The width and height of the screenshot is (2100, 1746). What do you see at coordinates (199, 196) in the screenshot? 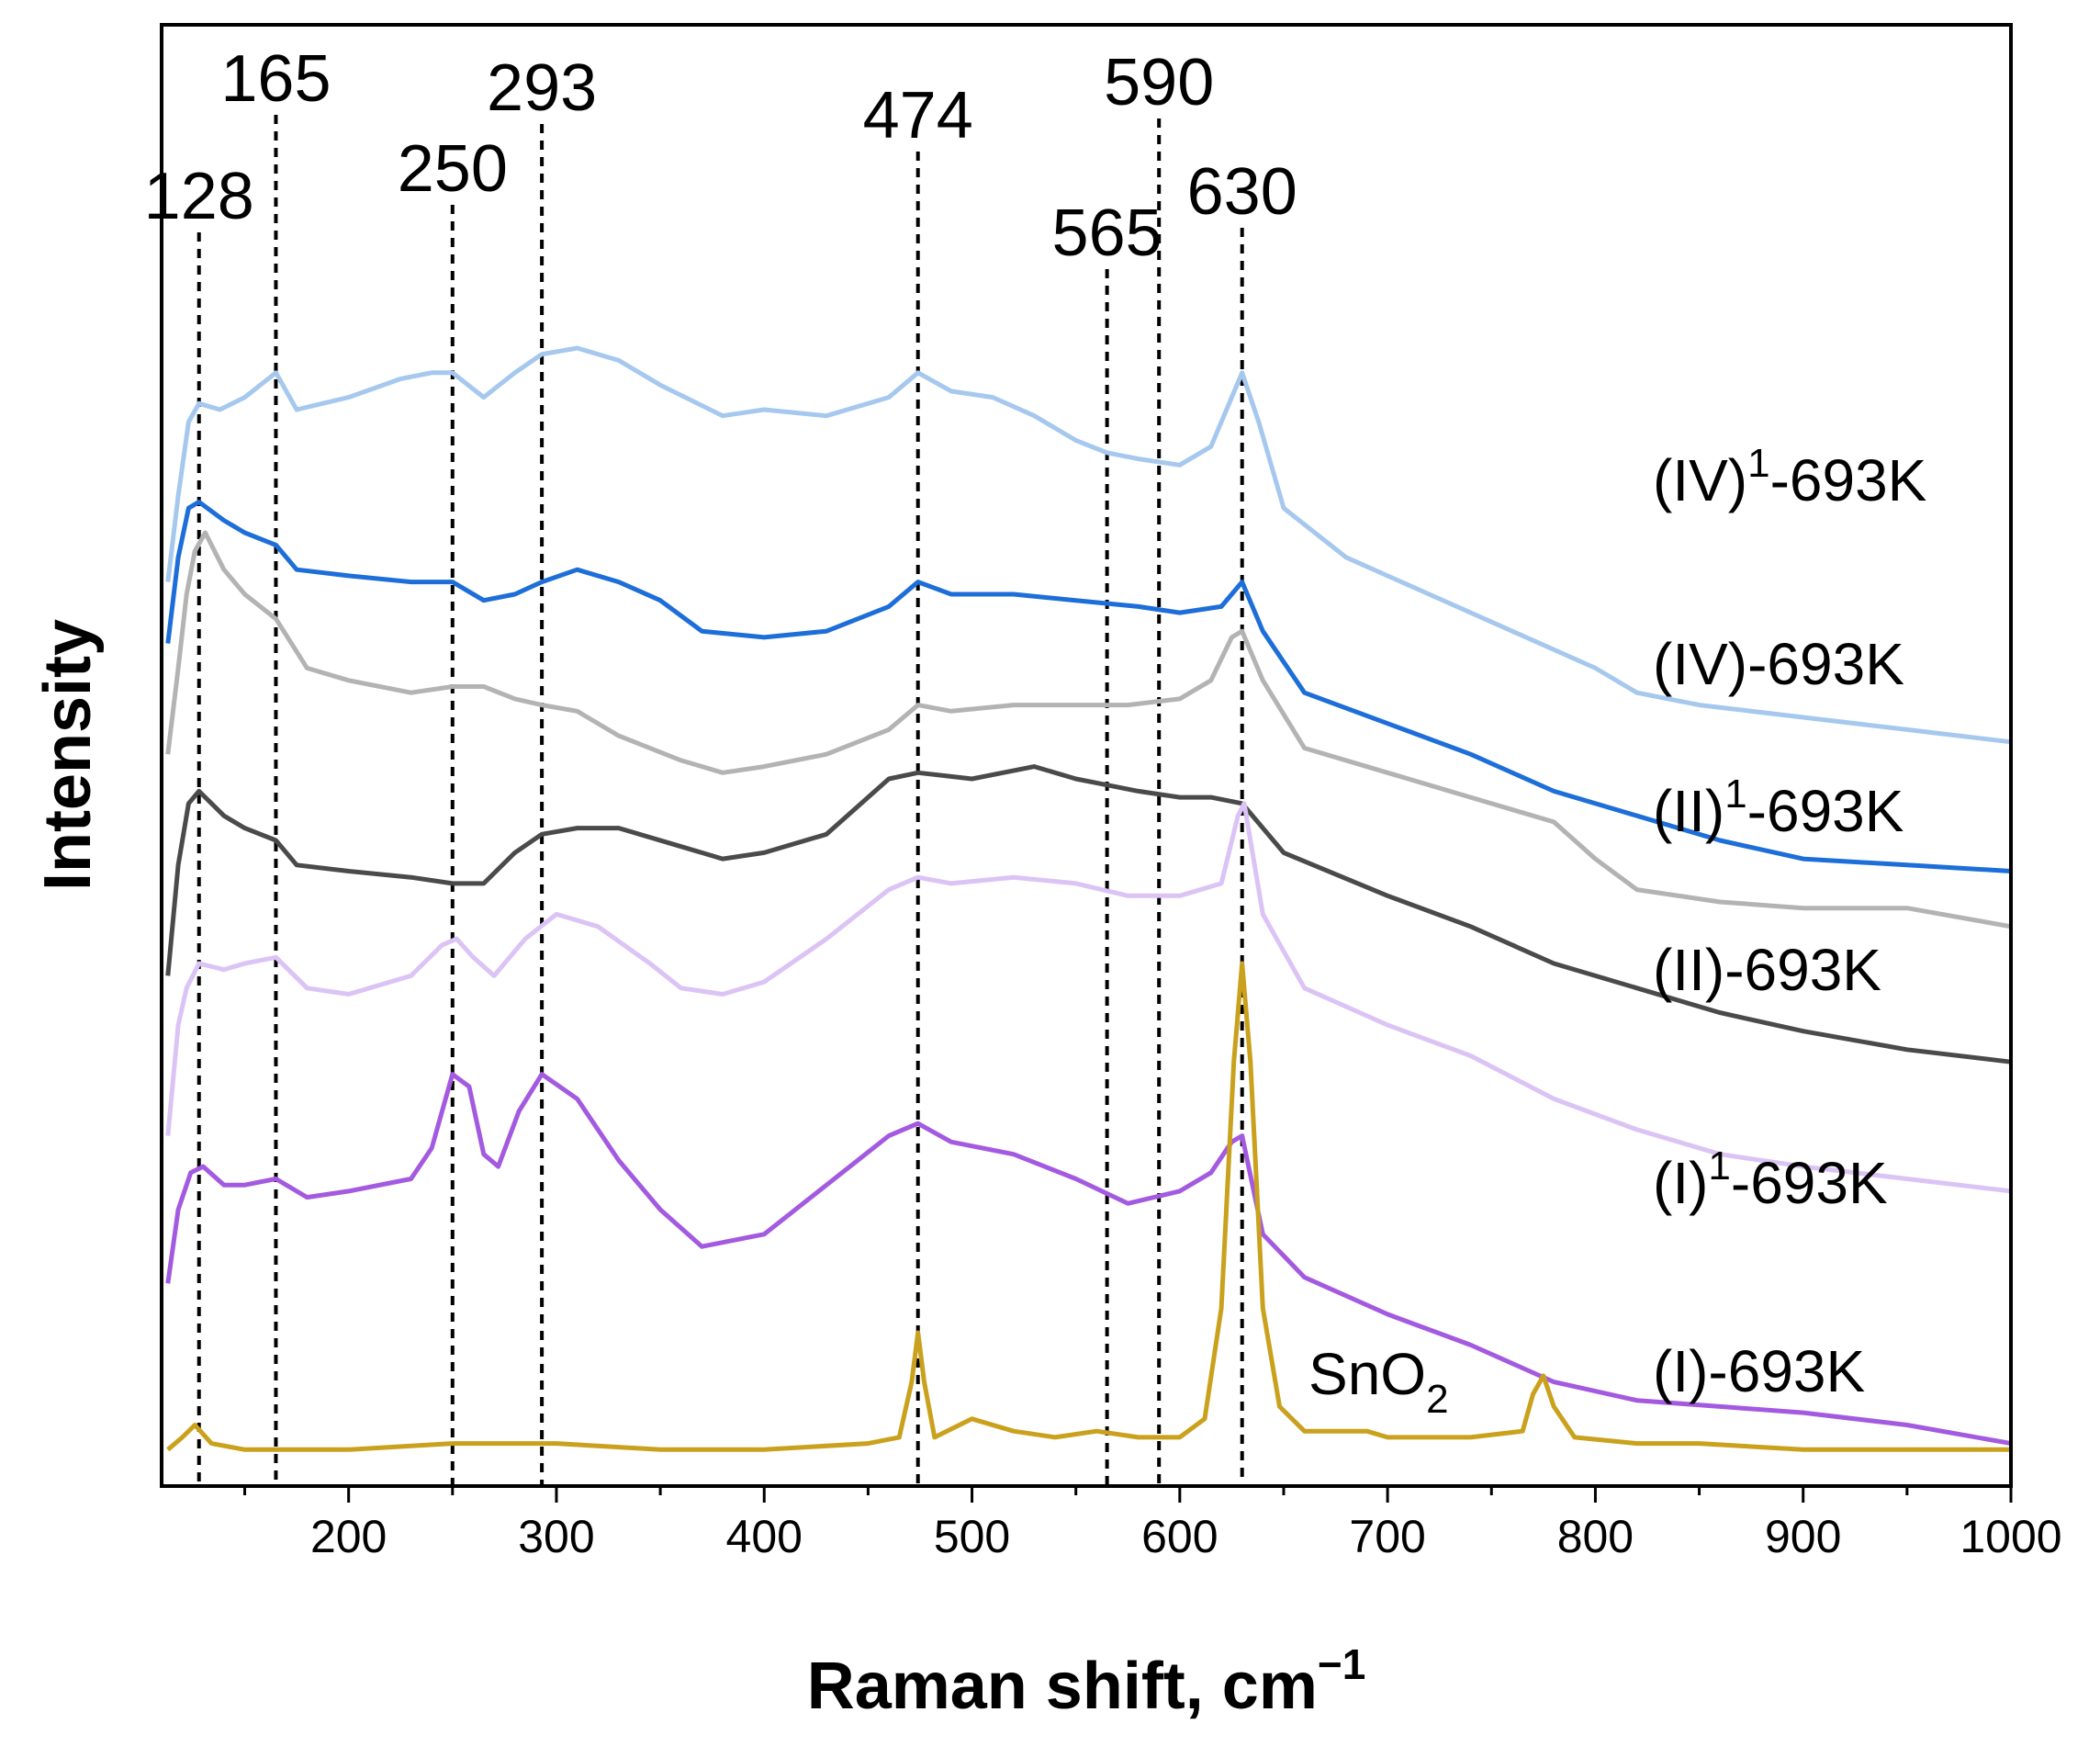
I see `peak-label-128: 128` at bounding box center [199, 196].